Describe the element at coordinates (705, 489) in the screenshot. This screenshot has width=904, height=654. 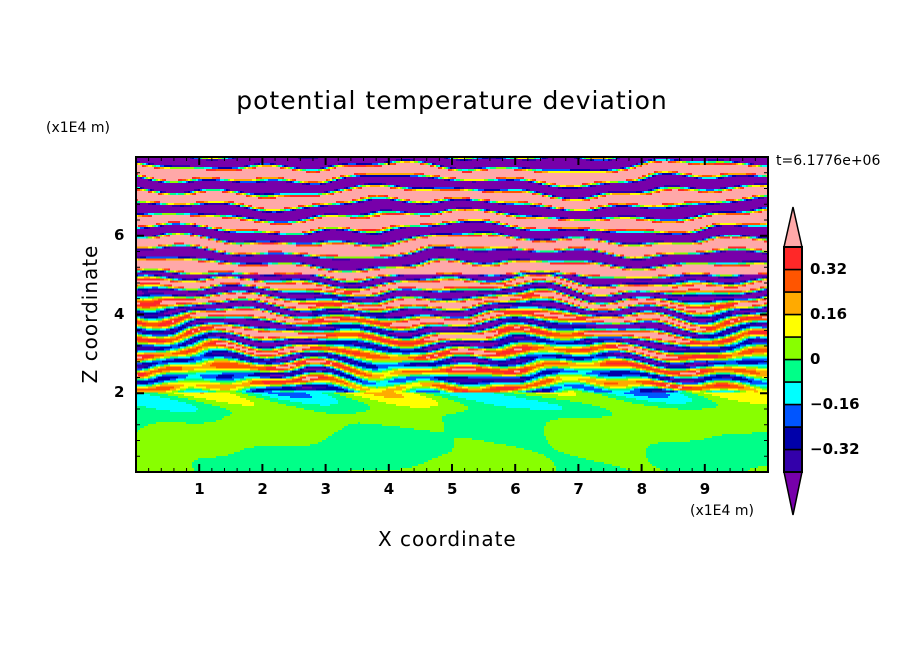
I see `x-tick-label: 9` at that location.